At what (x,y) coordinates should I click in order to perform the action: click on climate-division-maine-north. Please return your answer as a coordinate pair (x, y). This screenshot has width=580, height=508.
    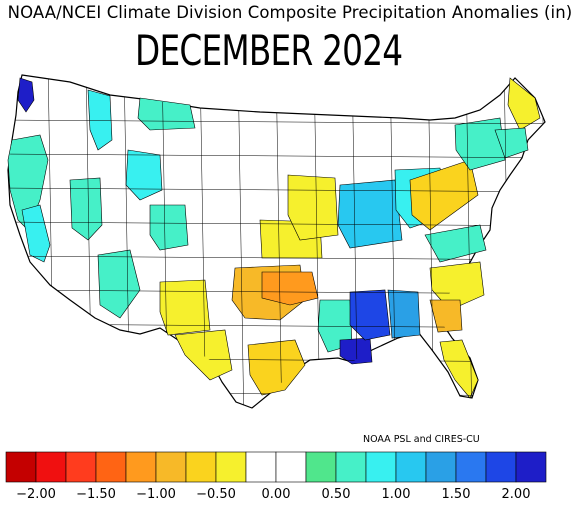
    Looking at the image, I should click on (524, 104).